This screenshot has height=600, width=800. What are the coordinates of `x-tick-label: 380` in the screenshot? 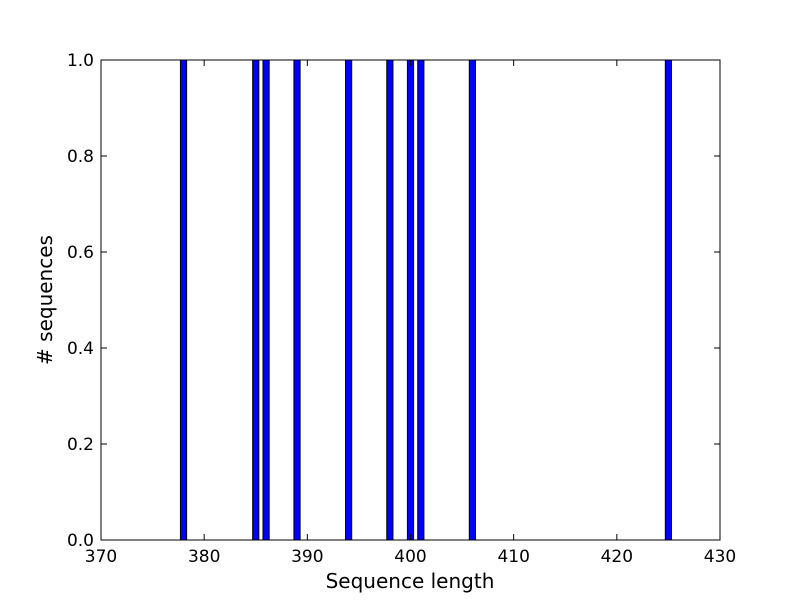 It's located at (204, 557).